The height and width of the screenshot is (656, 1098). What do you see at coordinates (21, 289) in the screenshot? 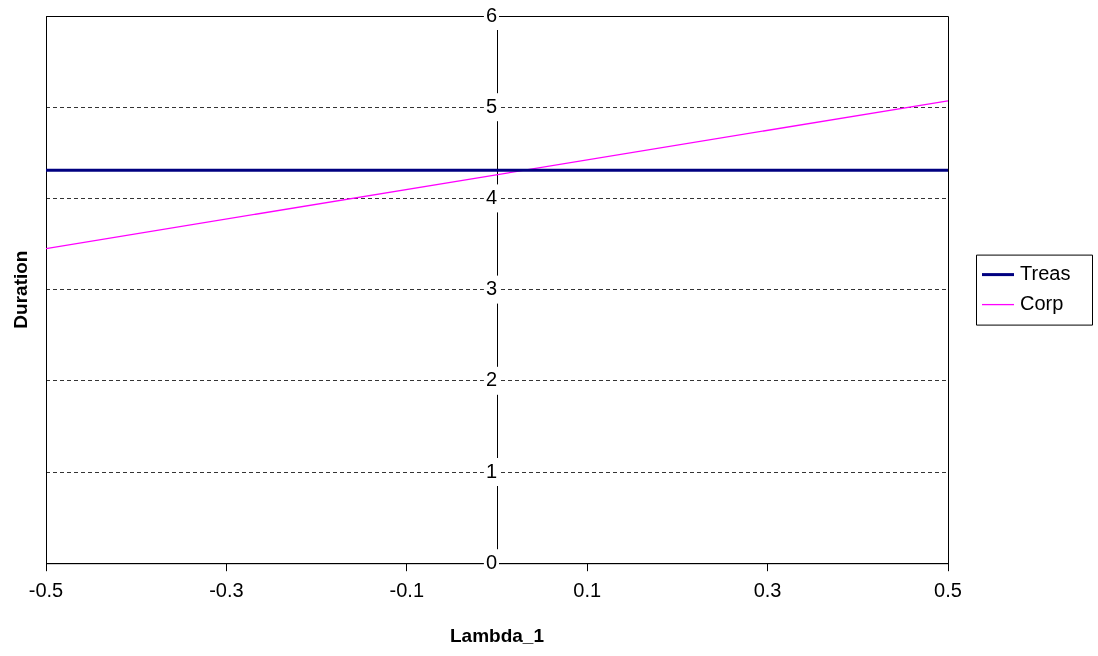
I see `y-axis-title: Duration` at bounding box center [21, 289].